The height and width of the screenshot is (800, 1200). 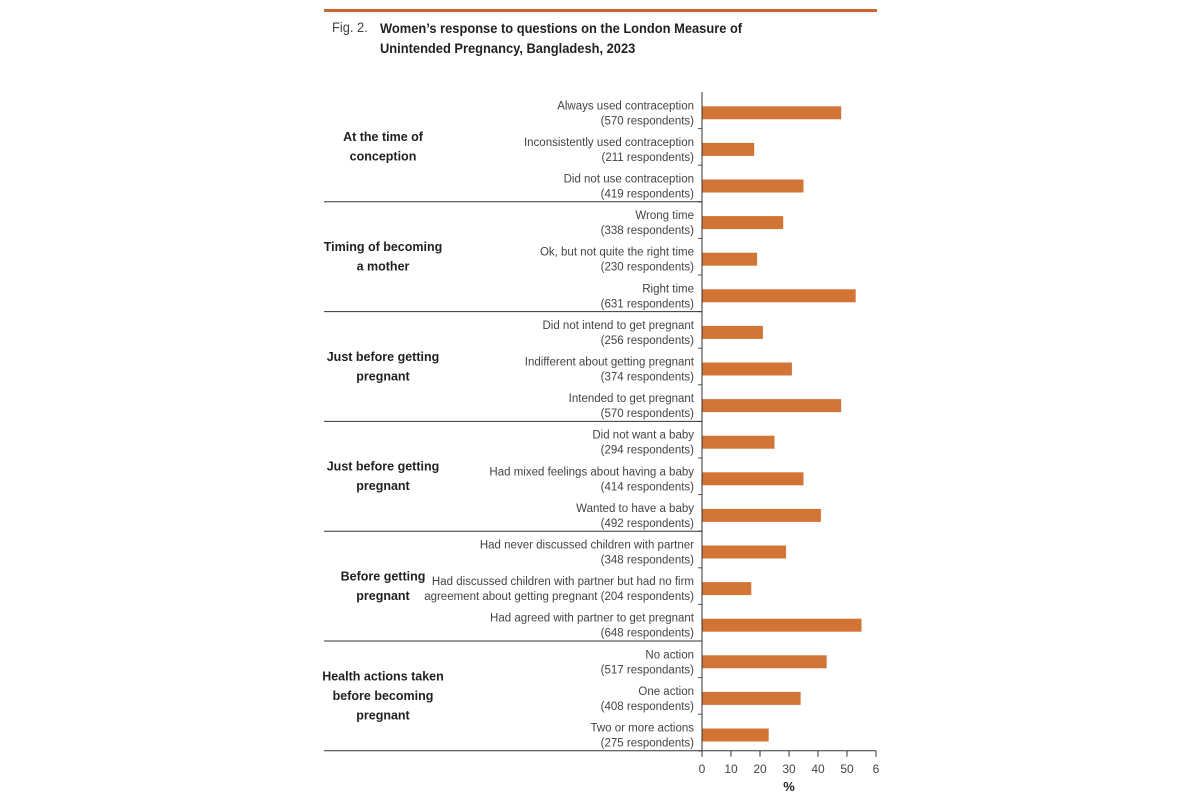 What do you see at coordinates (383, 676) in the screenshot?
I see `group-label: Health actions taken` at bounding box center [383, 676].